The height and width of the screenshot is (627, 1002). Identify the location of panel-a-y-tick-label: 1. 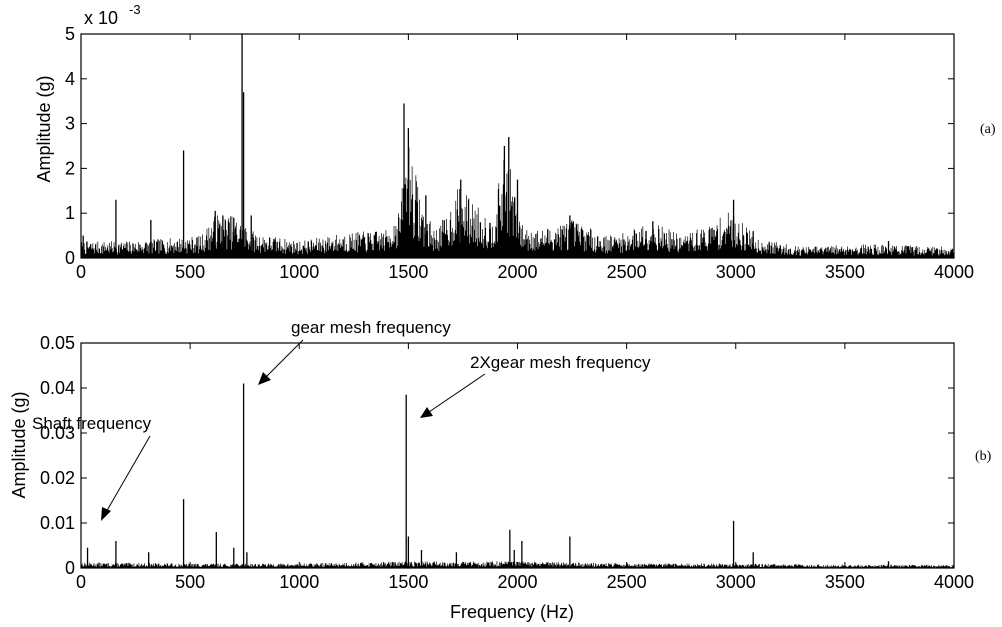
(70, 213).